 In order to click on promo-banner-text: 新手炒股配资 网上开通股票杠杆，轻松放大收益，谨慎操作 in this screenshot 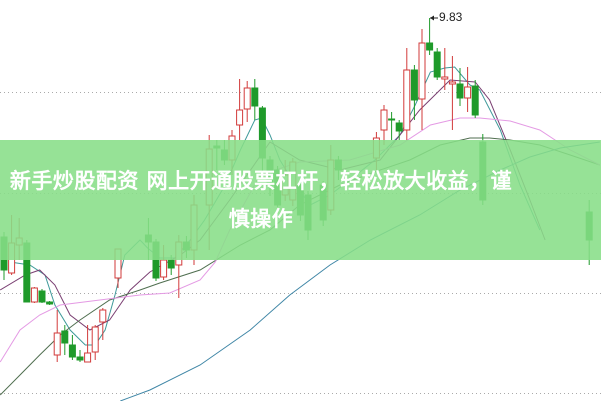, I will do `click(261, 200)`.